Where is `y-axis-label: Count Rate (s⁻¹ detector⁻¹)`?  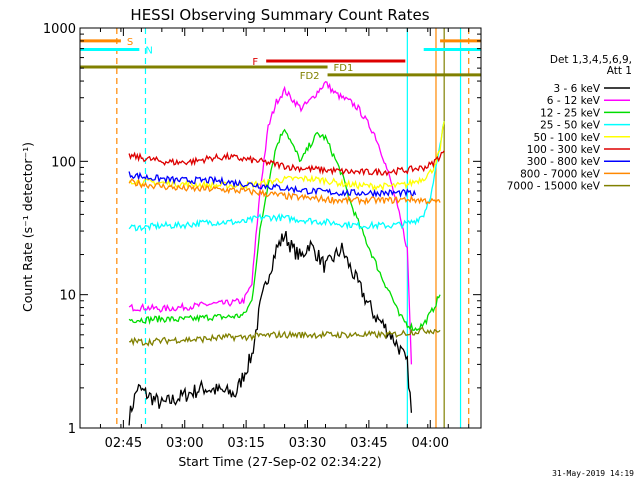 y-axis-label: Count Rate (s⁻¹ detector⁻¹) is located at coordinates (27, 227).